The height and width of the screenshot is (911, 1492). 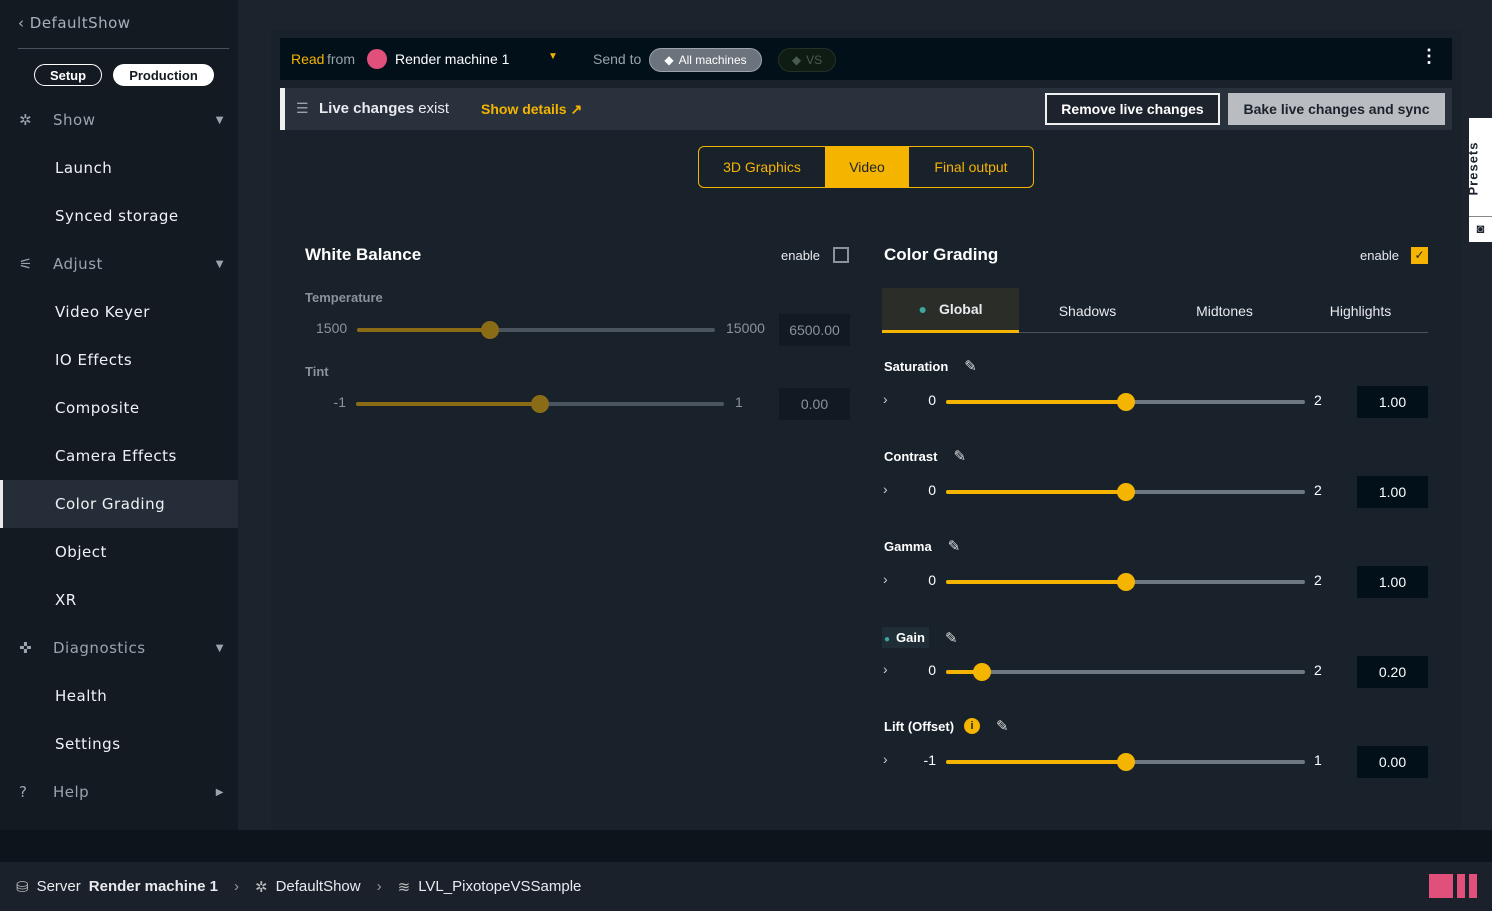 What do you see at coordinates (532, 109) in the screenshot?
I see `show-details-link: Show details ↗` at bounding box center [532, 109].